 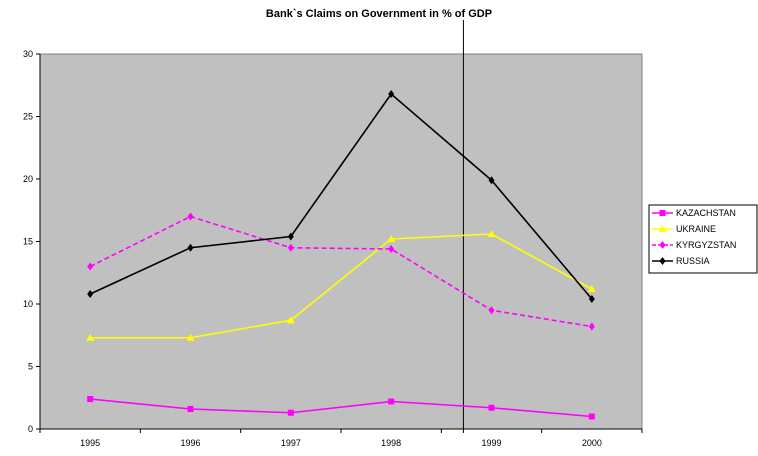 I want to click on y-tick-label: 5, so click(x=30, y=367).